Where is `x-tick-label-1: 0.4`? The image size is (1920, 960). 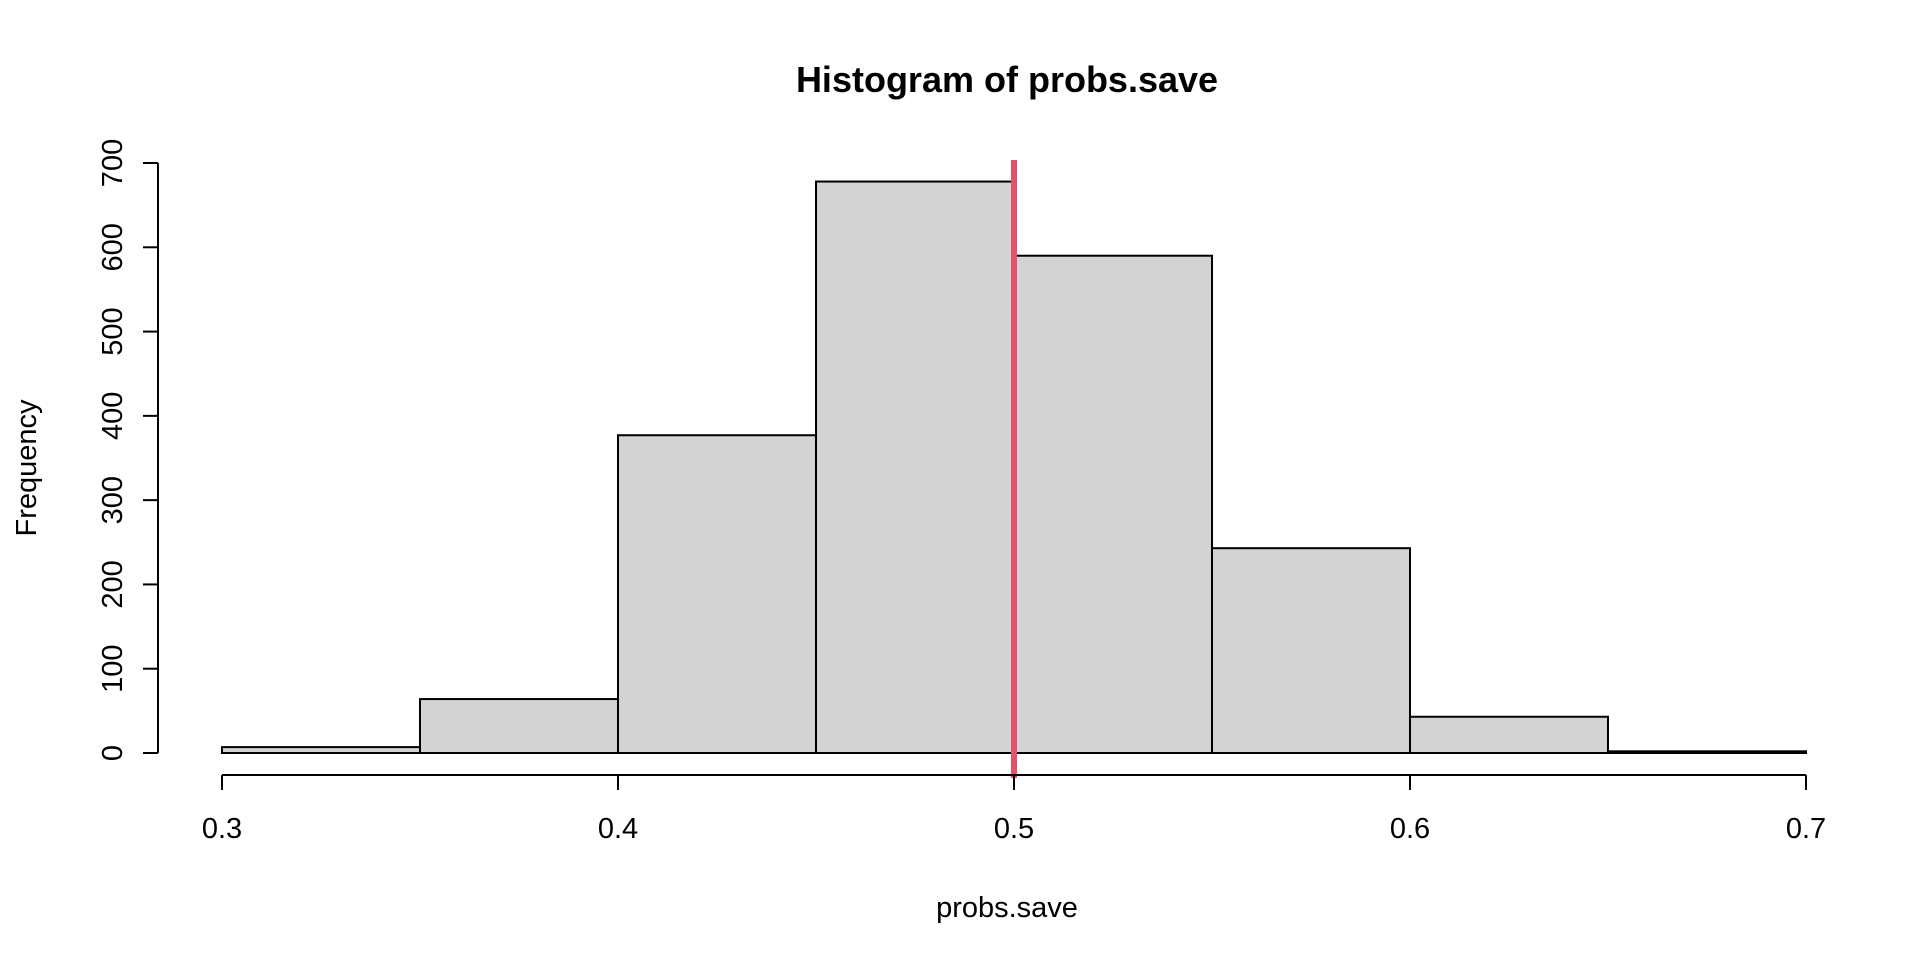
x-tick-label-1: 0.4 is located at coordinates (618, 829).